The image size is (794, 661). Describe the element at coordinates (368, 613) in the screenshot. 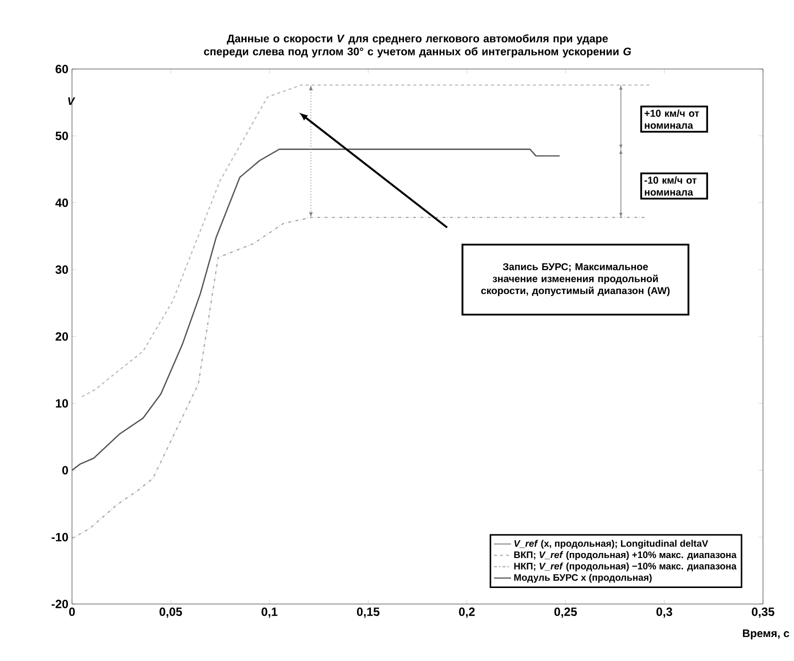

I see `x-tick-label: 0,15` at that location.